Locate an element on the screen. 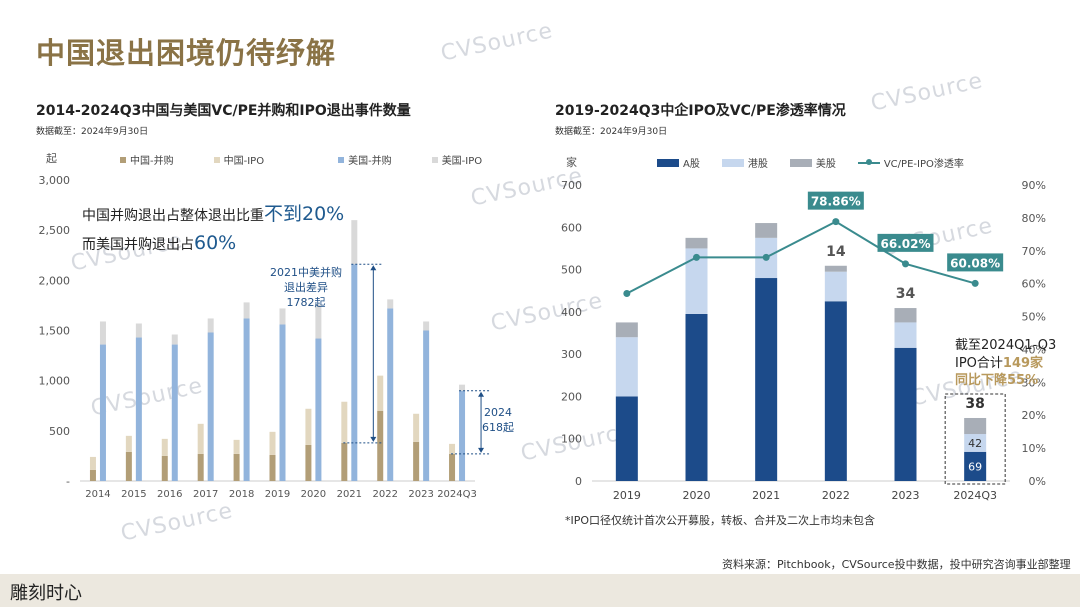  legend-item: 中国-IPO is located at coordinates (239, 159).